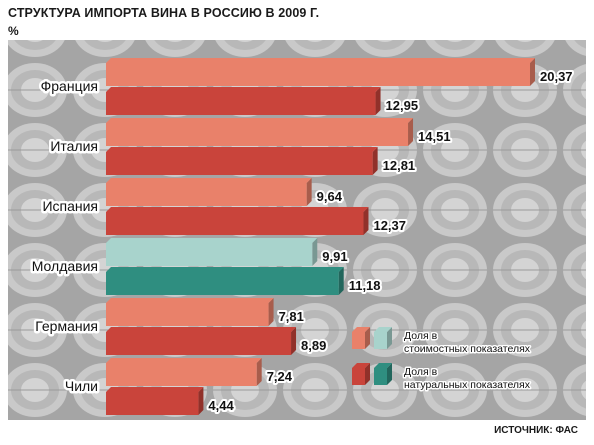  I want to click on bar-value-label: 9,91, so click(334, 256).